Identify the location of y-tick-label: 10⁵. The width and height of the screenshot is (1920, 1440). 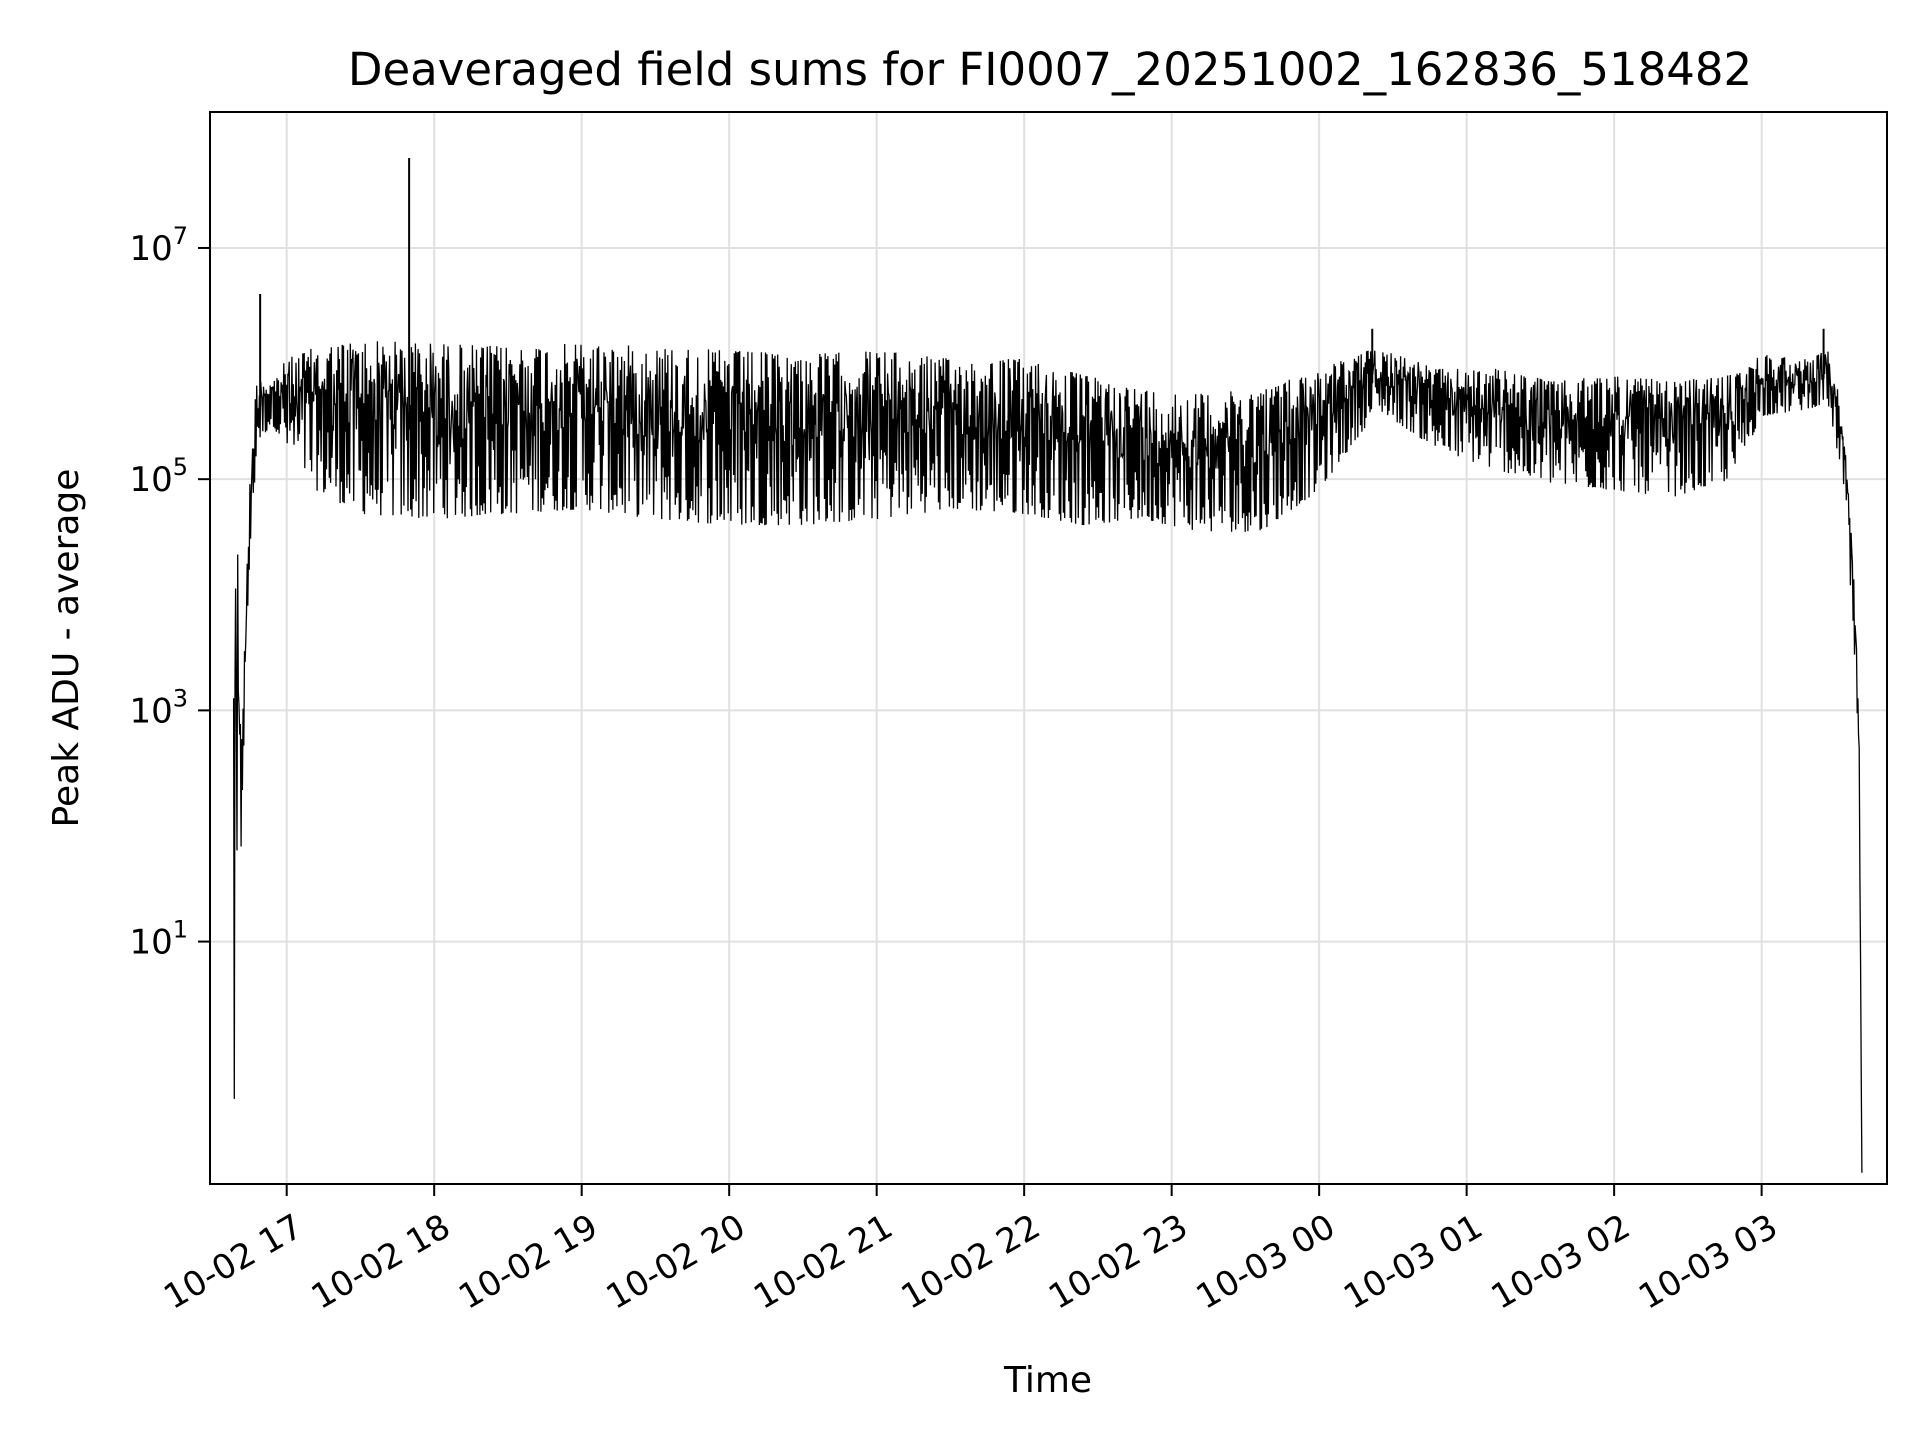
(158, 476).